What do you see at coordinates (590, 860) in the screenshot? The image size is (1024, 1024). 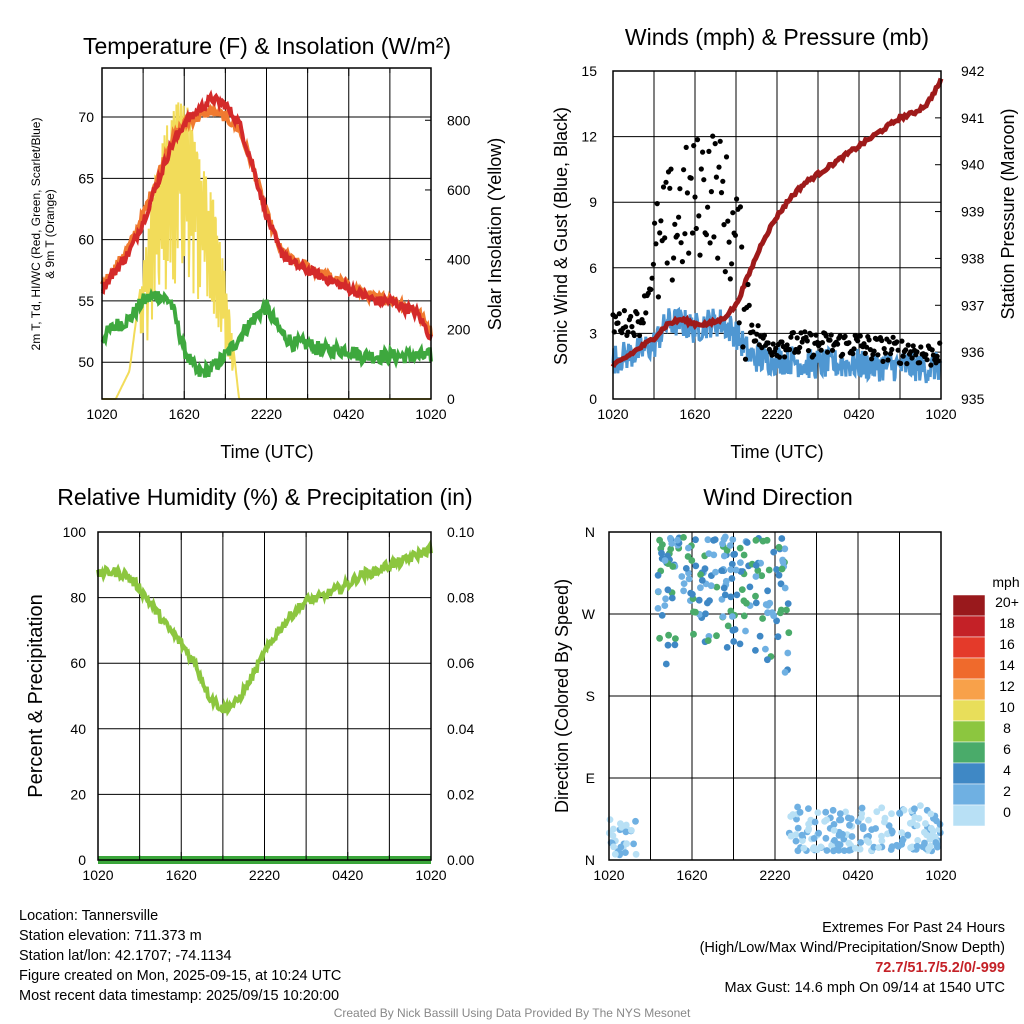 I see `y-tick-label: N` at bounding box center [590, 860].